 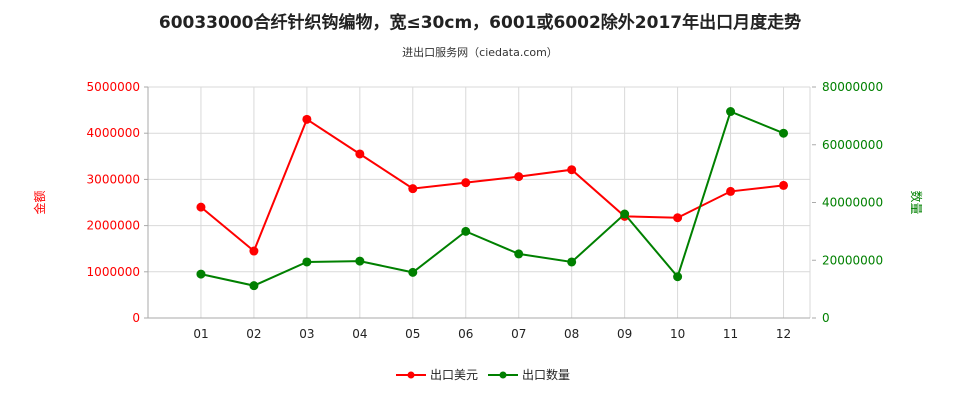 I want to click on x-tick-label: 10, so click(x=677, y=334).